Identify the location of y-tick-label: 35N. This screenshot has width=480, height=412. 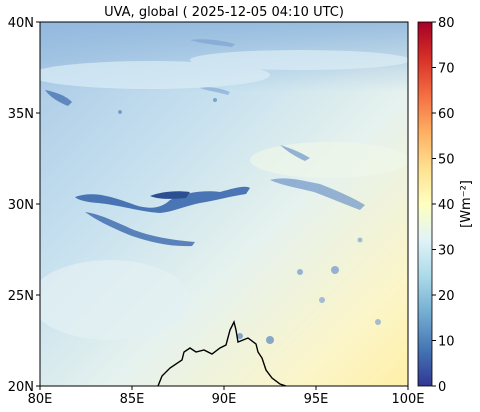
(21, 114).